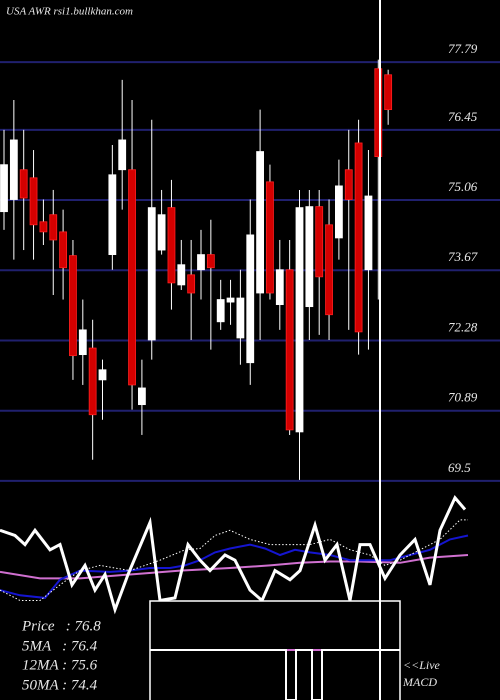 This screenshot has width=500, height=700. Describe the element at coordinates (60, 685) in the screenshot. I see `info-label: 50MA : 74.4` at that location.